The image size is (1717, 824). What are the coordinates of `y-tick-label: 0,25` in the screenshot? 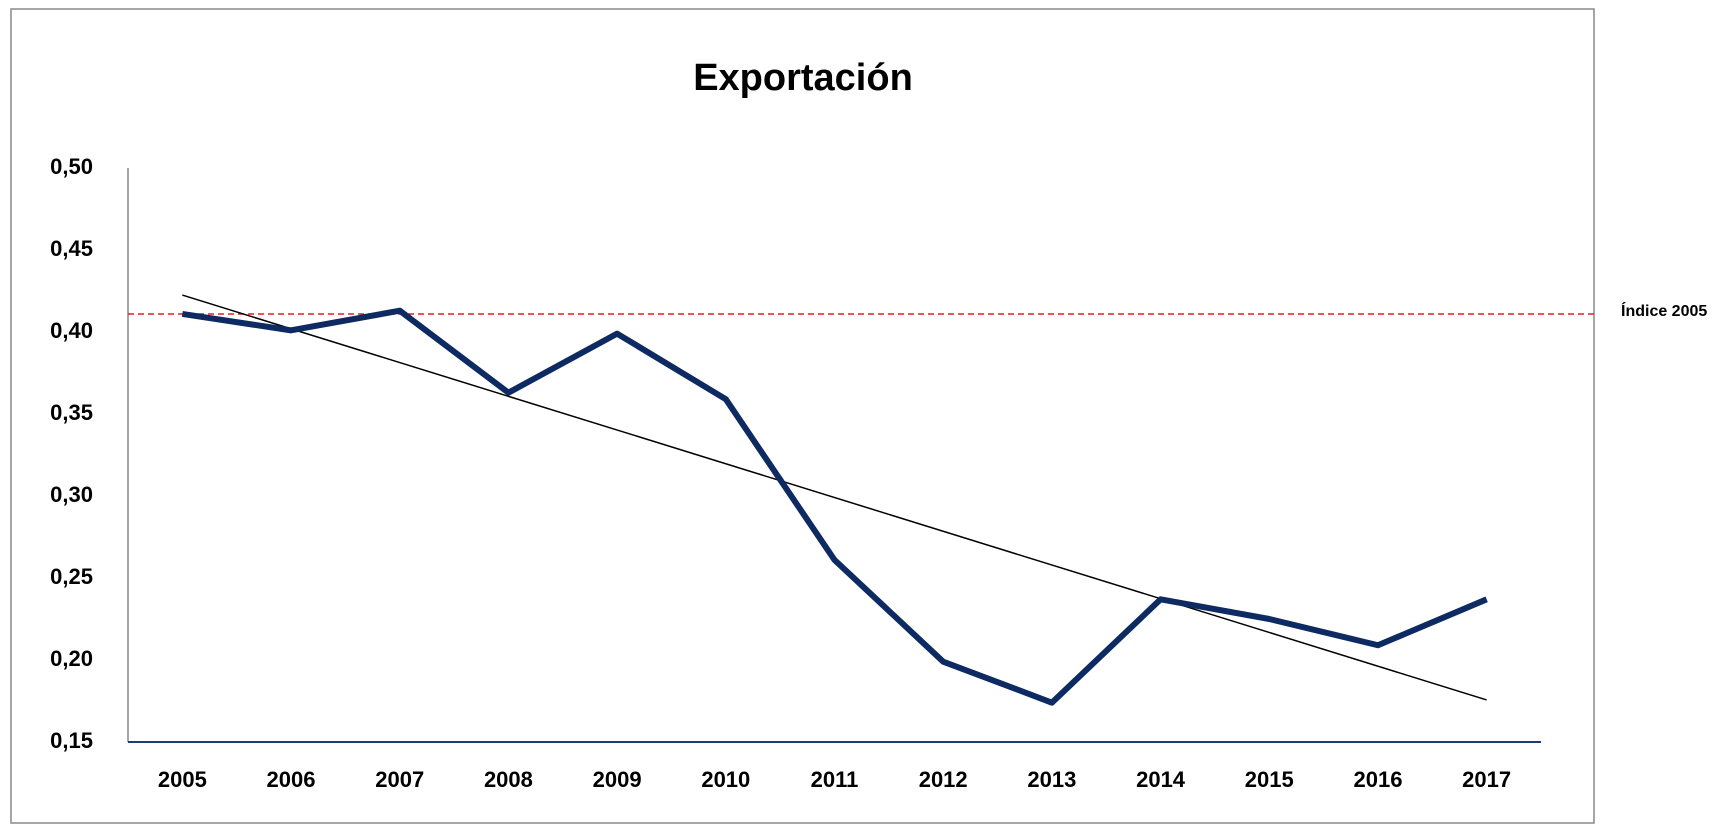 It's located at (71, 576).